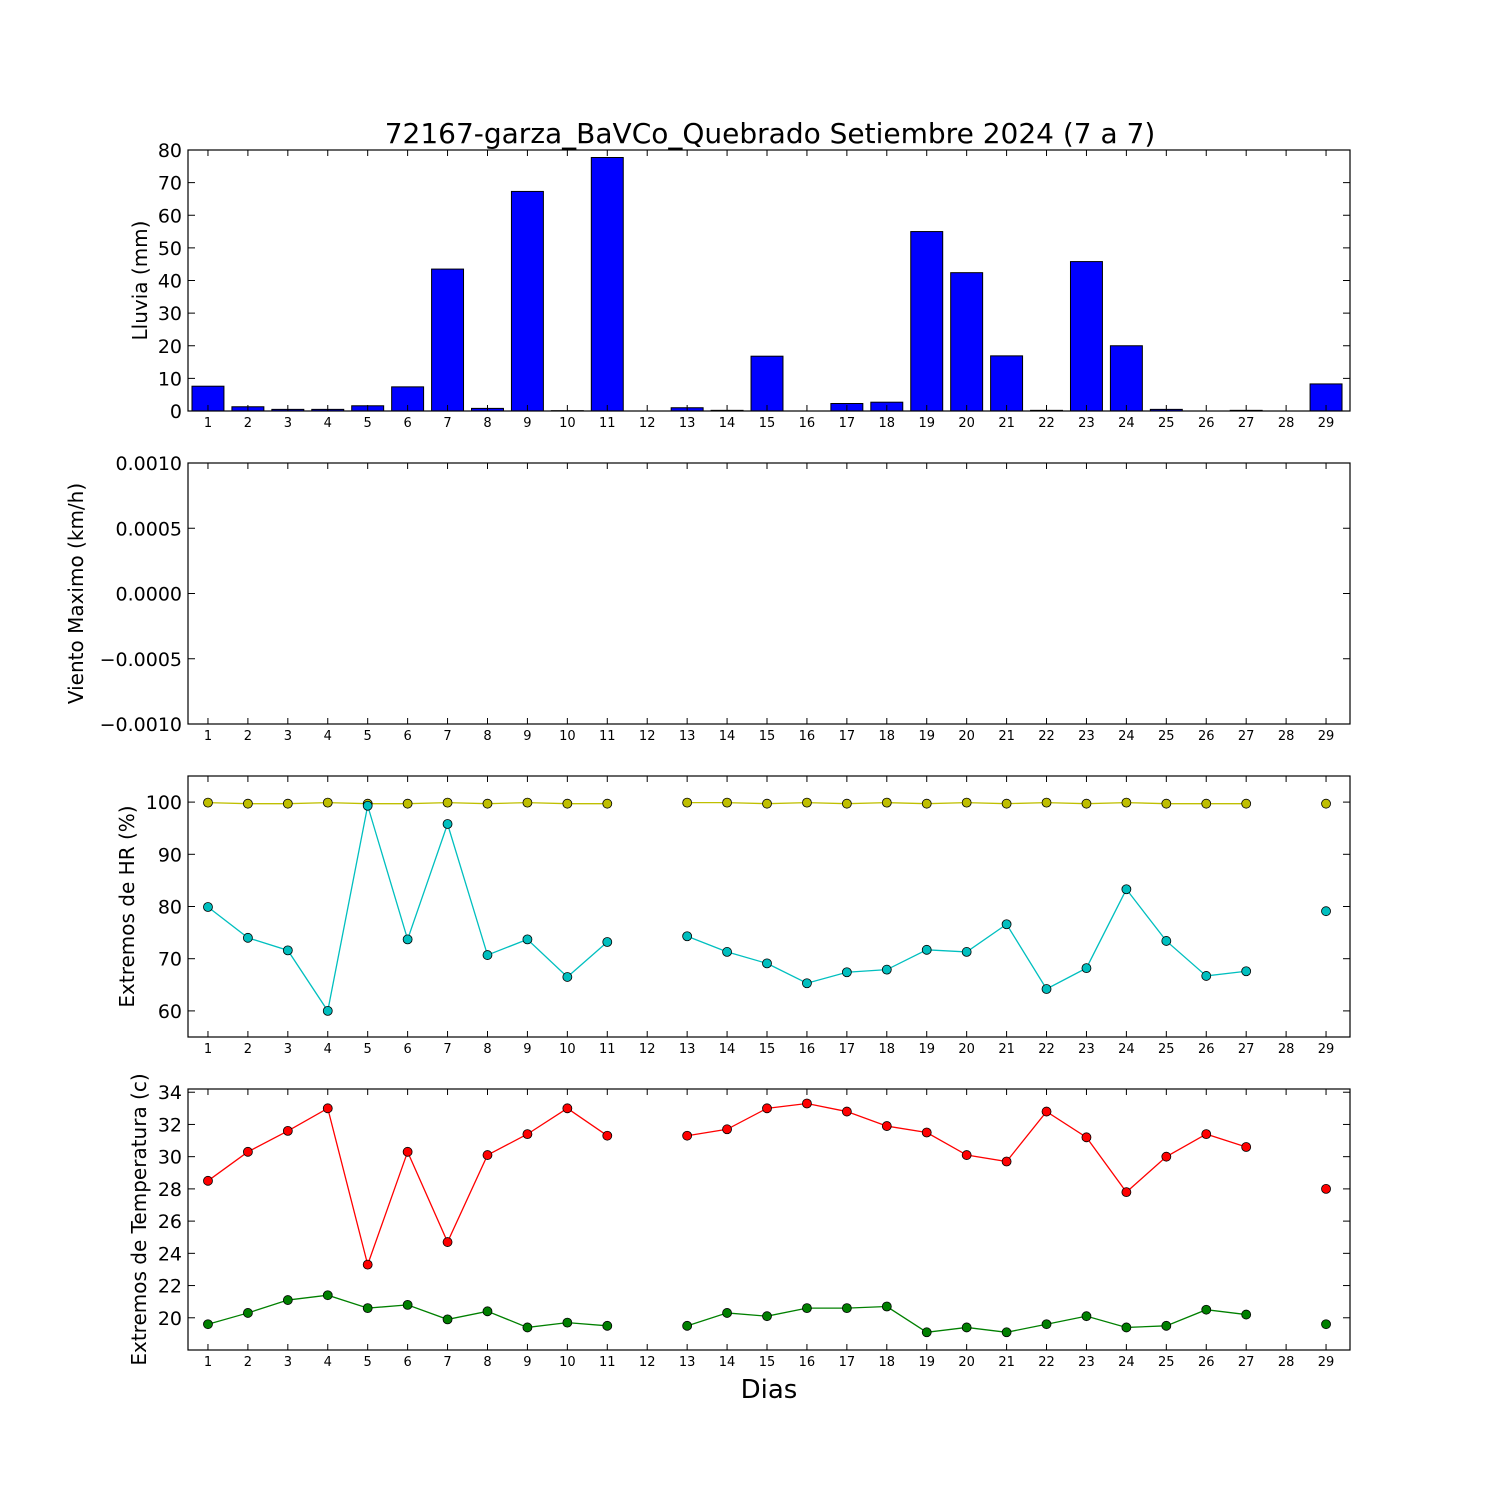 This screenshot has height=1500, width=1500. I want to click on x-tick-label: 11, so click(607, 423).